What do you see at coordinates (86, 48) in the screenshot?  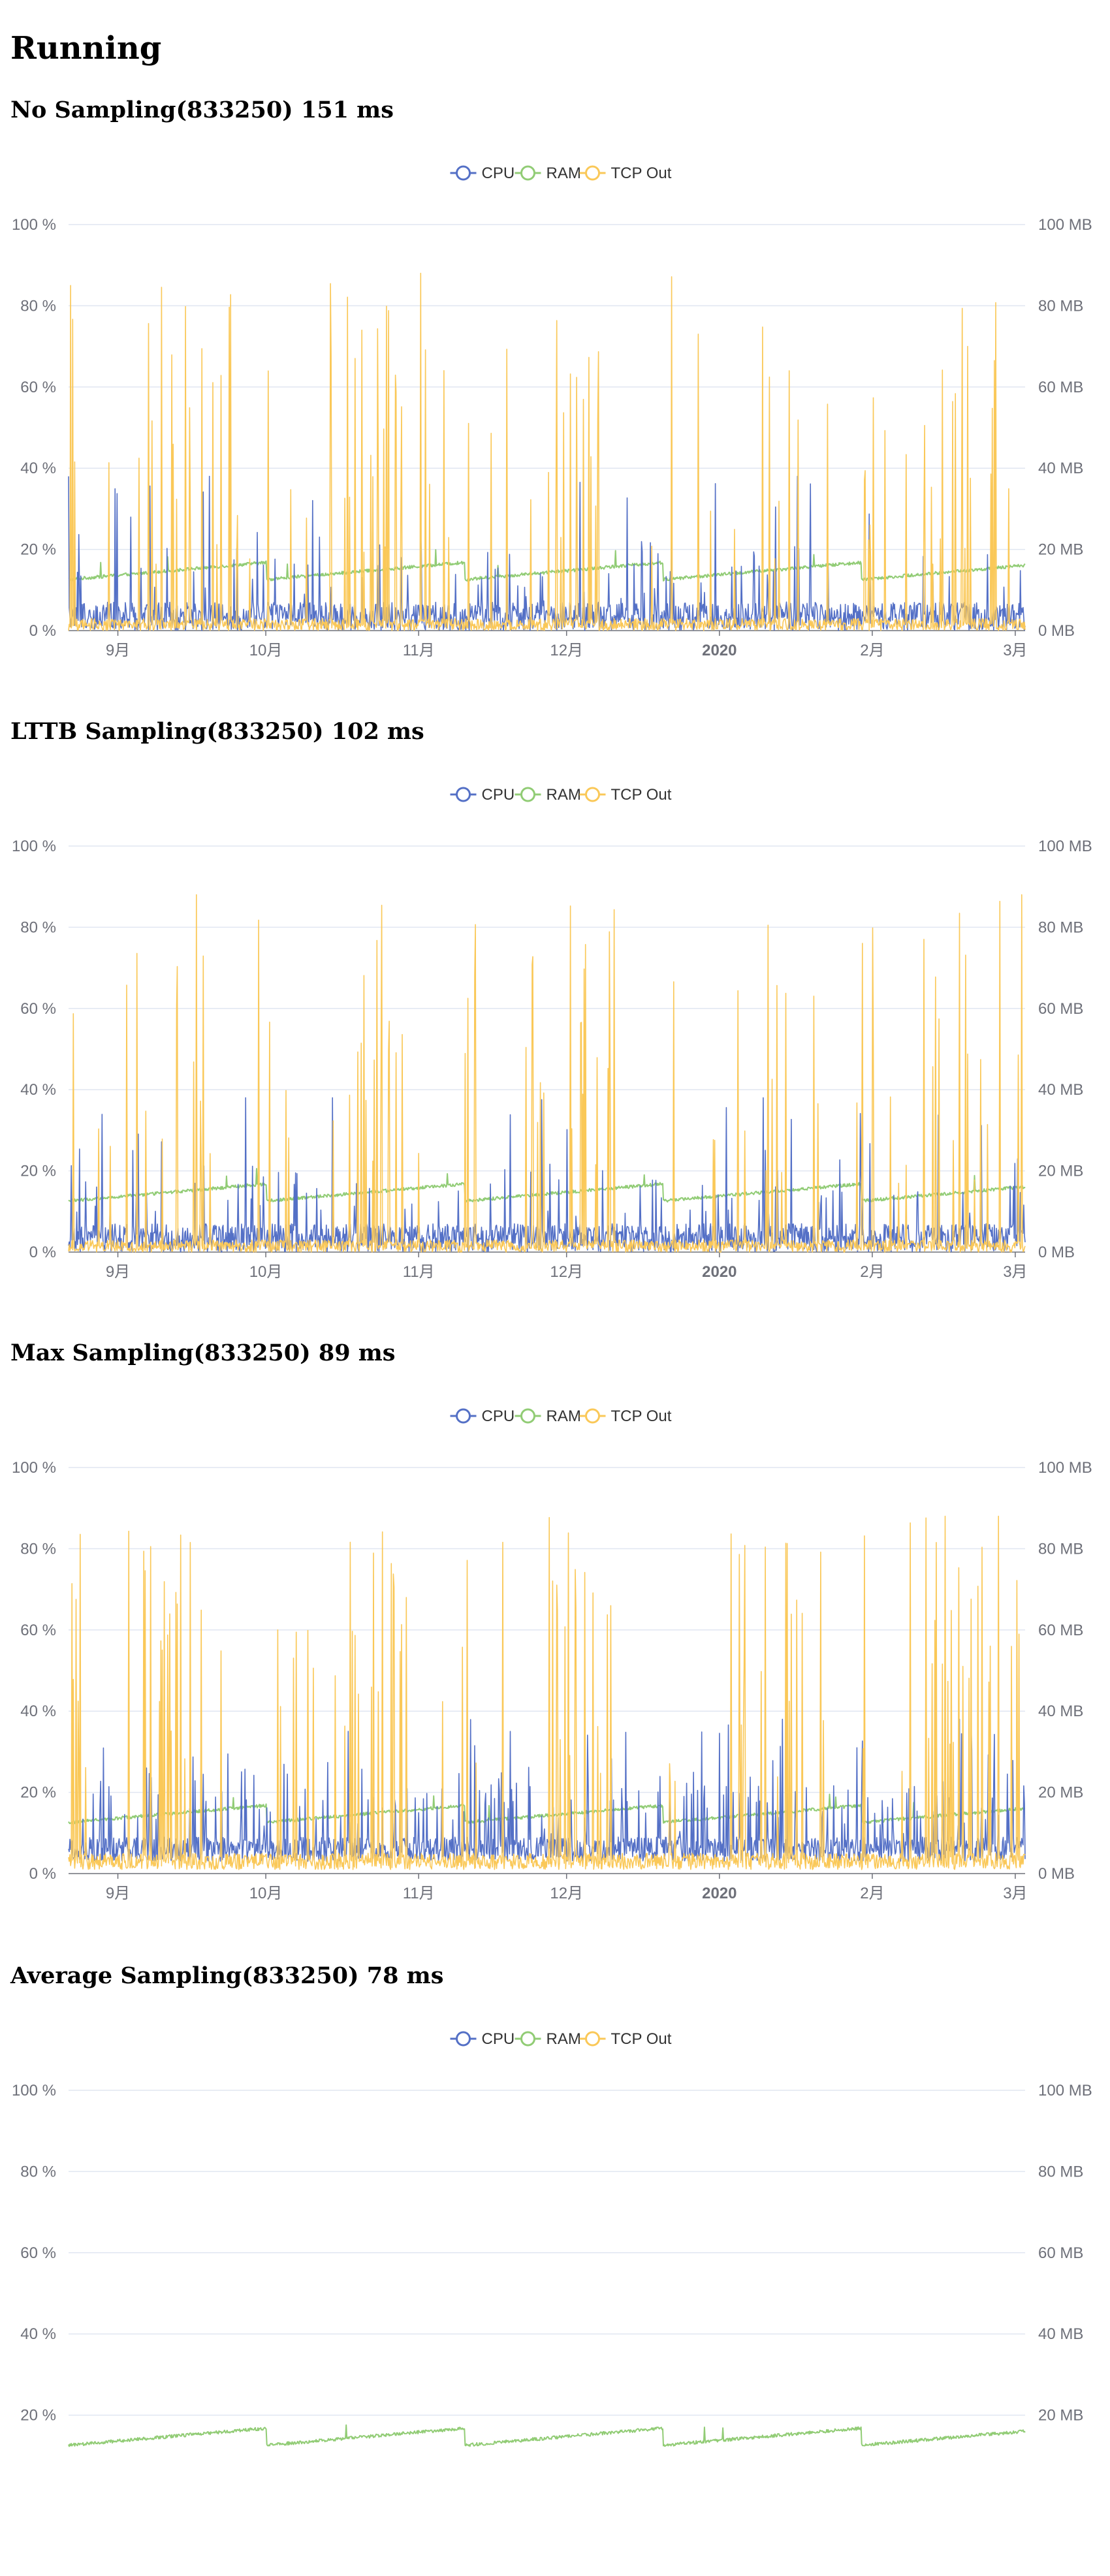 I see `page-title: Running` at bounding box center [86, 48].